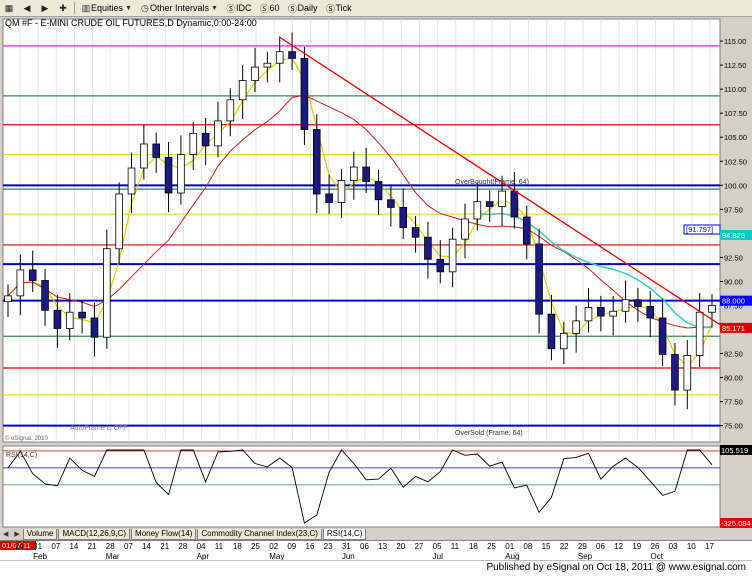 The image size is (752, 576). What do you see at coordinates (338, 8) in the screenshot?
I see `toolbar-tick-button: Ⓢ Tick` at bounding box center [338, 8].